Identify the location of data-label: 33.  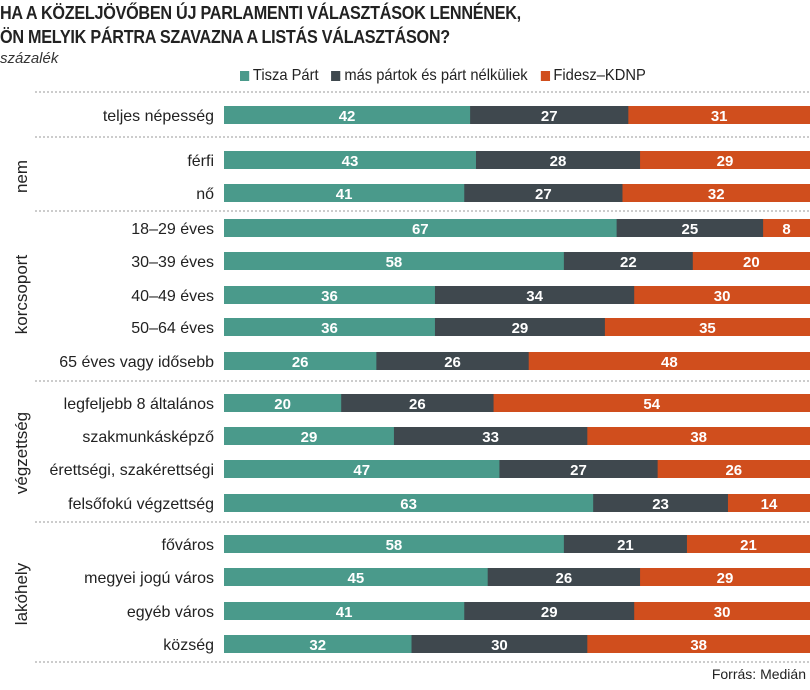
(490, 437).